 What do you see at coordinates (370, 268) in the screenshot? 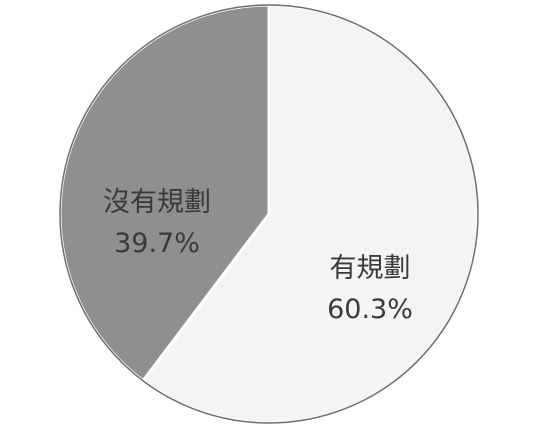
I see `slice-category-label-planned: 有規劃` at bounding box center [370, 268].